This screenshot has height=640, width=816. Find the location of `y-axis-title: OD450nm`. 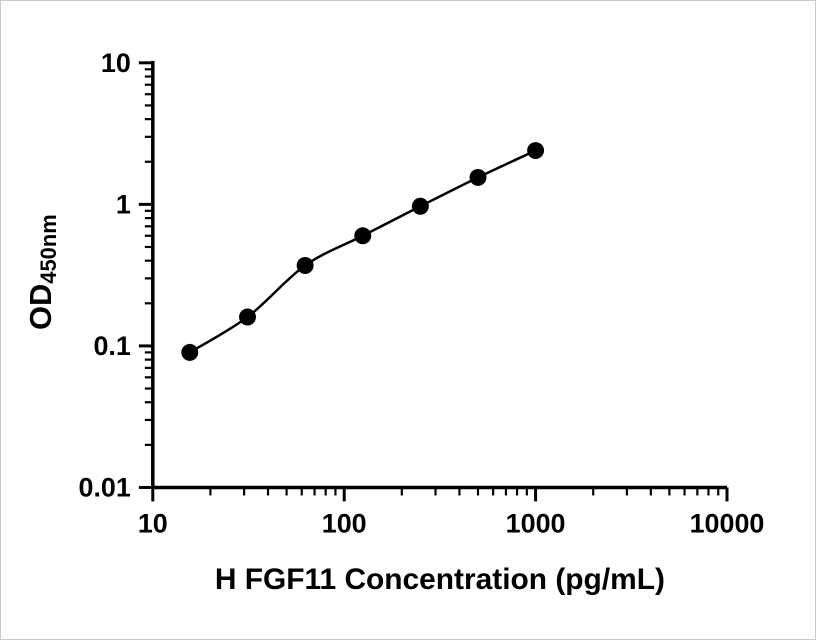

y-axis-title: OD450nm is located at coordinates (42, 272).